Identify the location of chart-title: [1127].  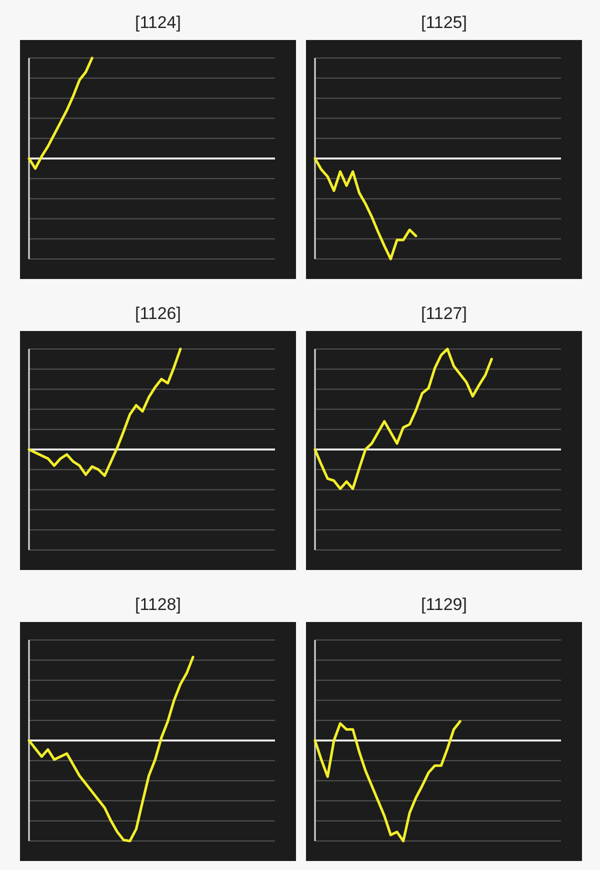
(444, 313).